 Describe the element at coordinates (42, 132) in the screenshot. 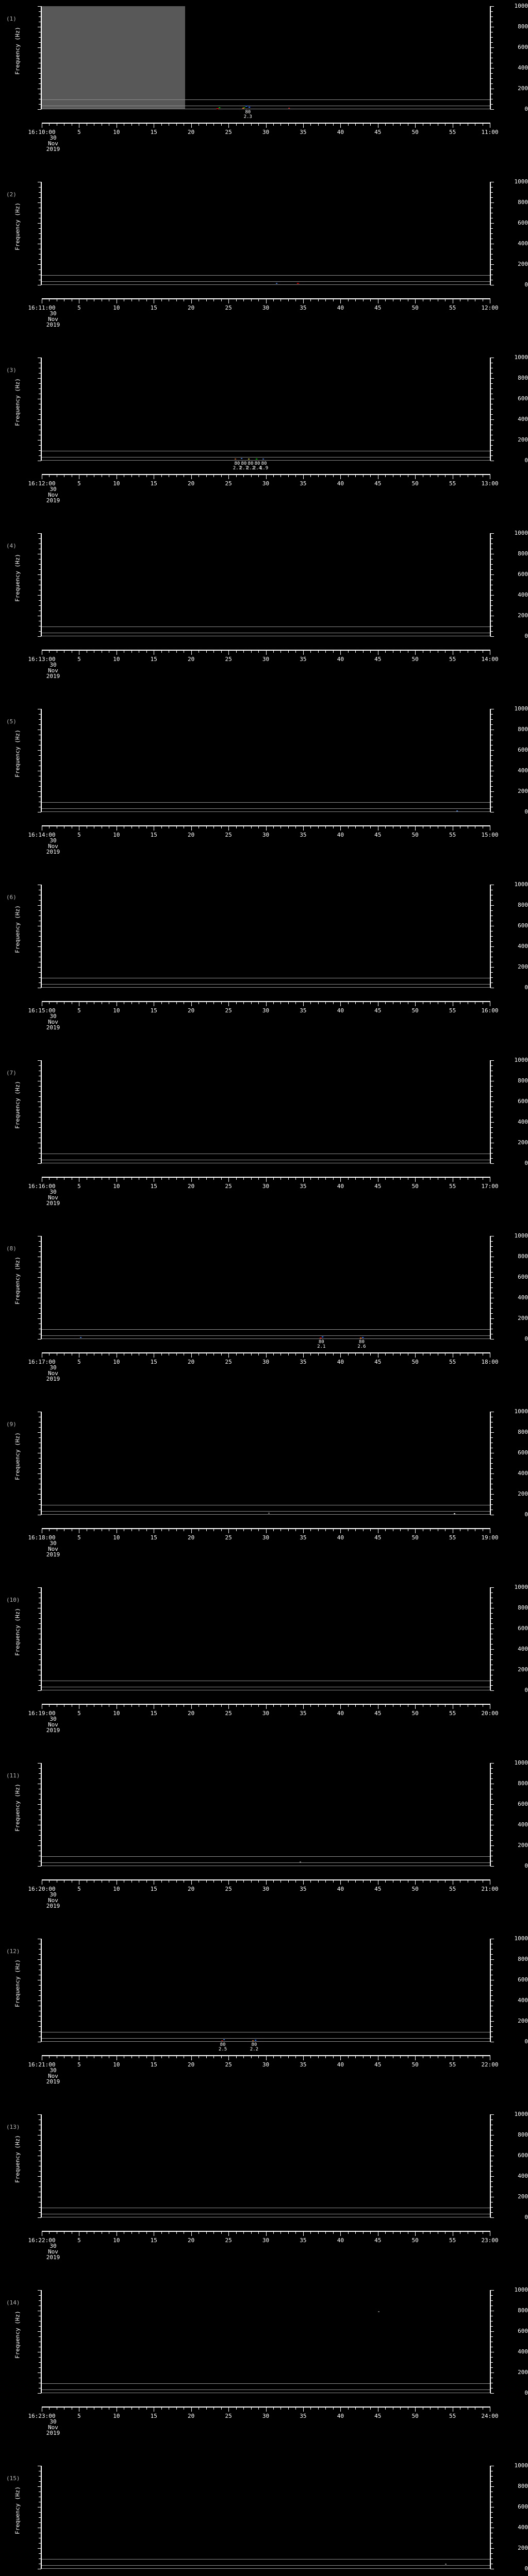

I see `x-axis-start-time-label: 16:10:00` at that location.